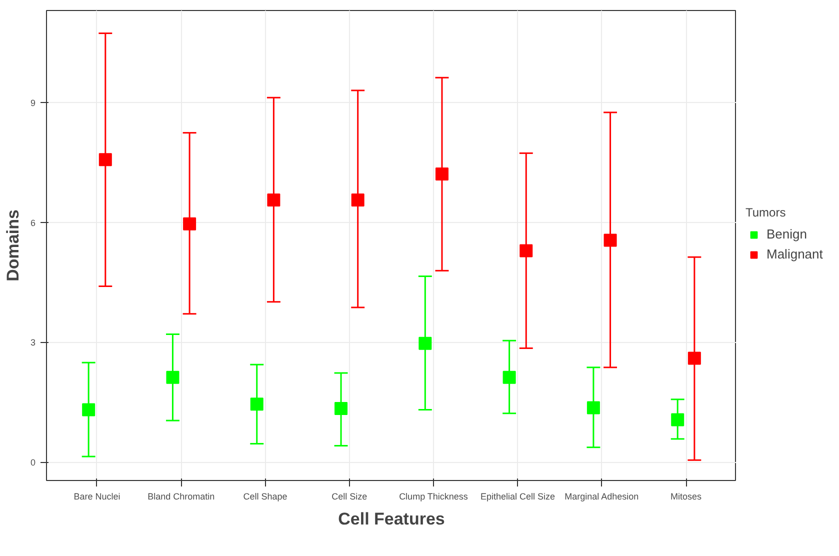  What do you see at coordinates (181, 497) in the screenshot?
I see `x-tick-label: Bland Chromatin` at bounding box center [181, 497].